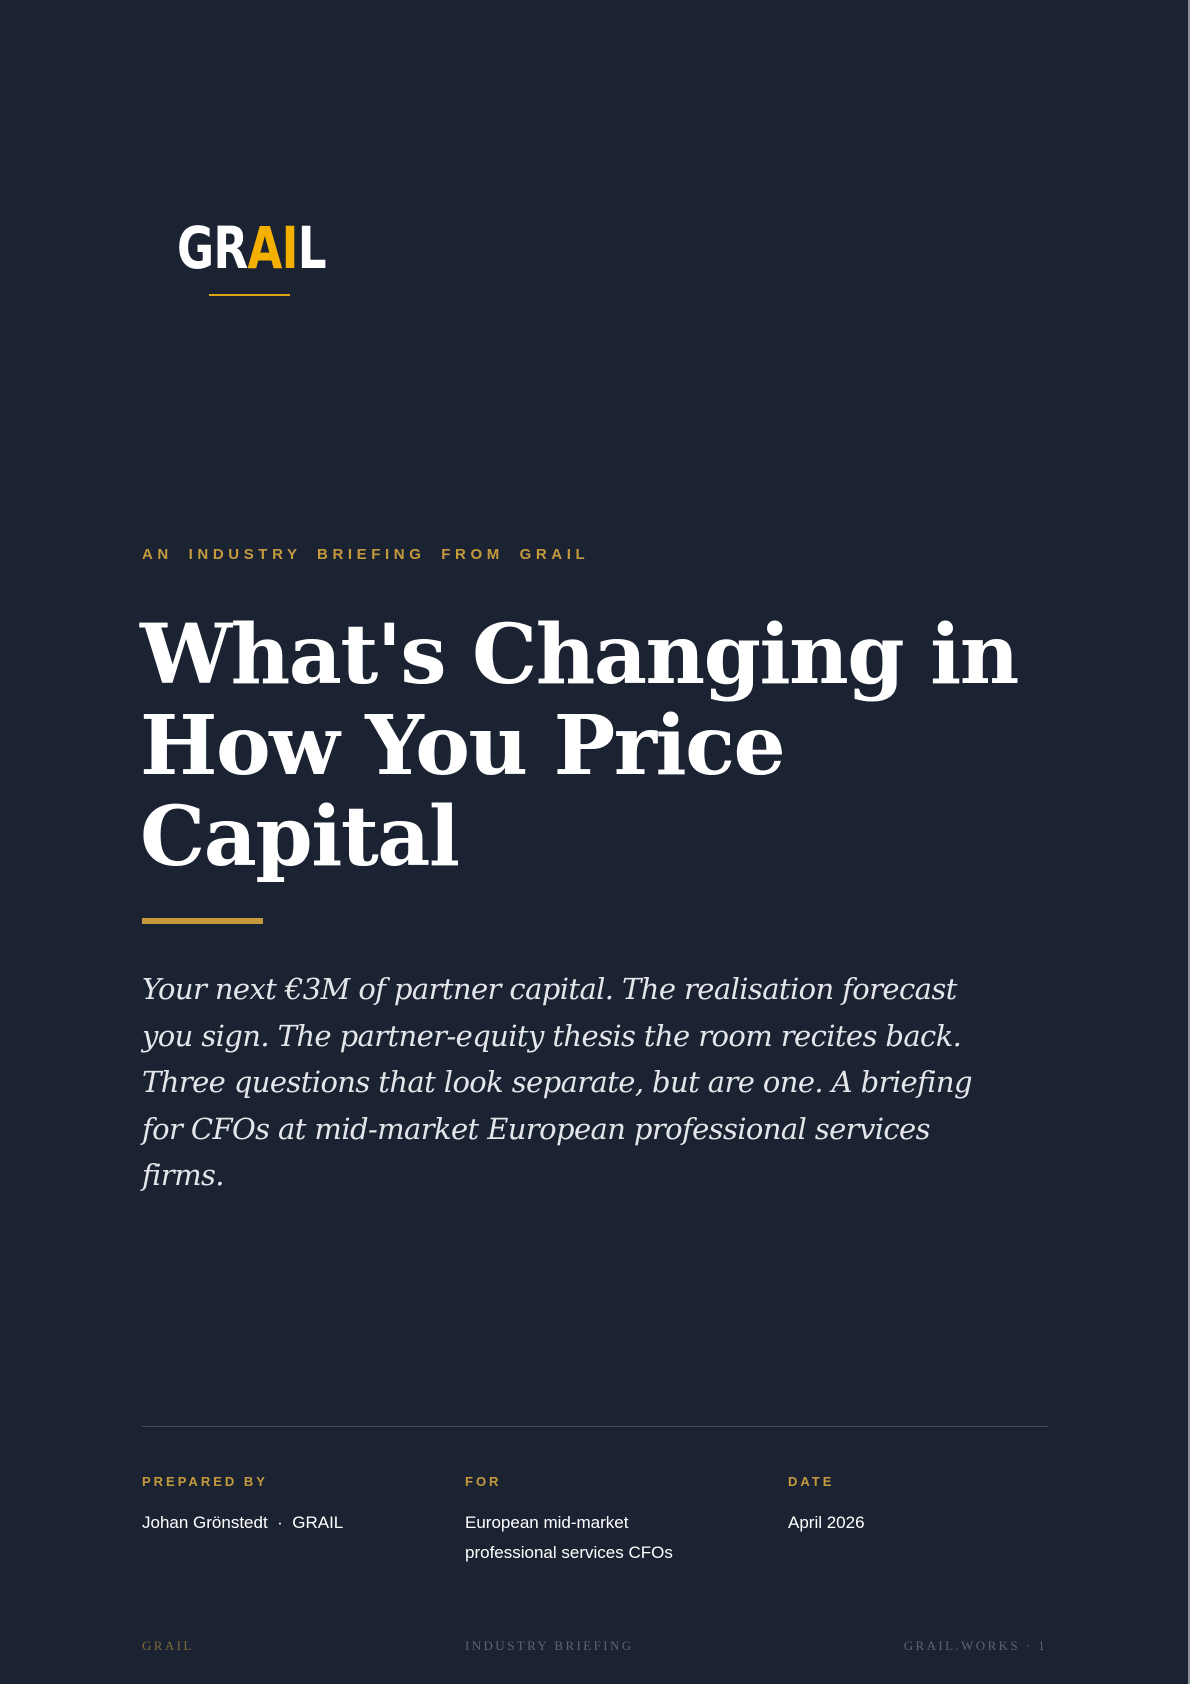 The width and height of the screenshot is (1190, 1684). What do you see at coordinates (202, 921) in the screenshot?
I see `title-accent-bar` at bounding box center [202, 921].